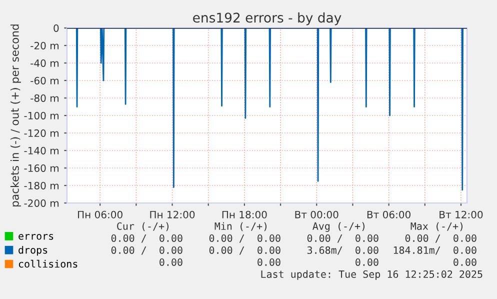 This screenshot has height=299, width=497. What do you see at coordinates (316, 214) in the screenshot?
I see `x-tick-label: Вт 00:00` at bounding box center [316, 214].